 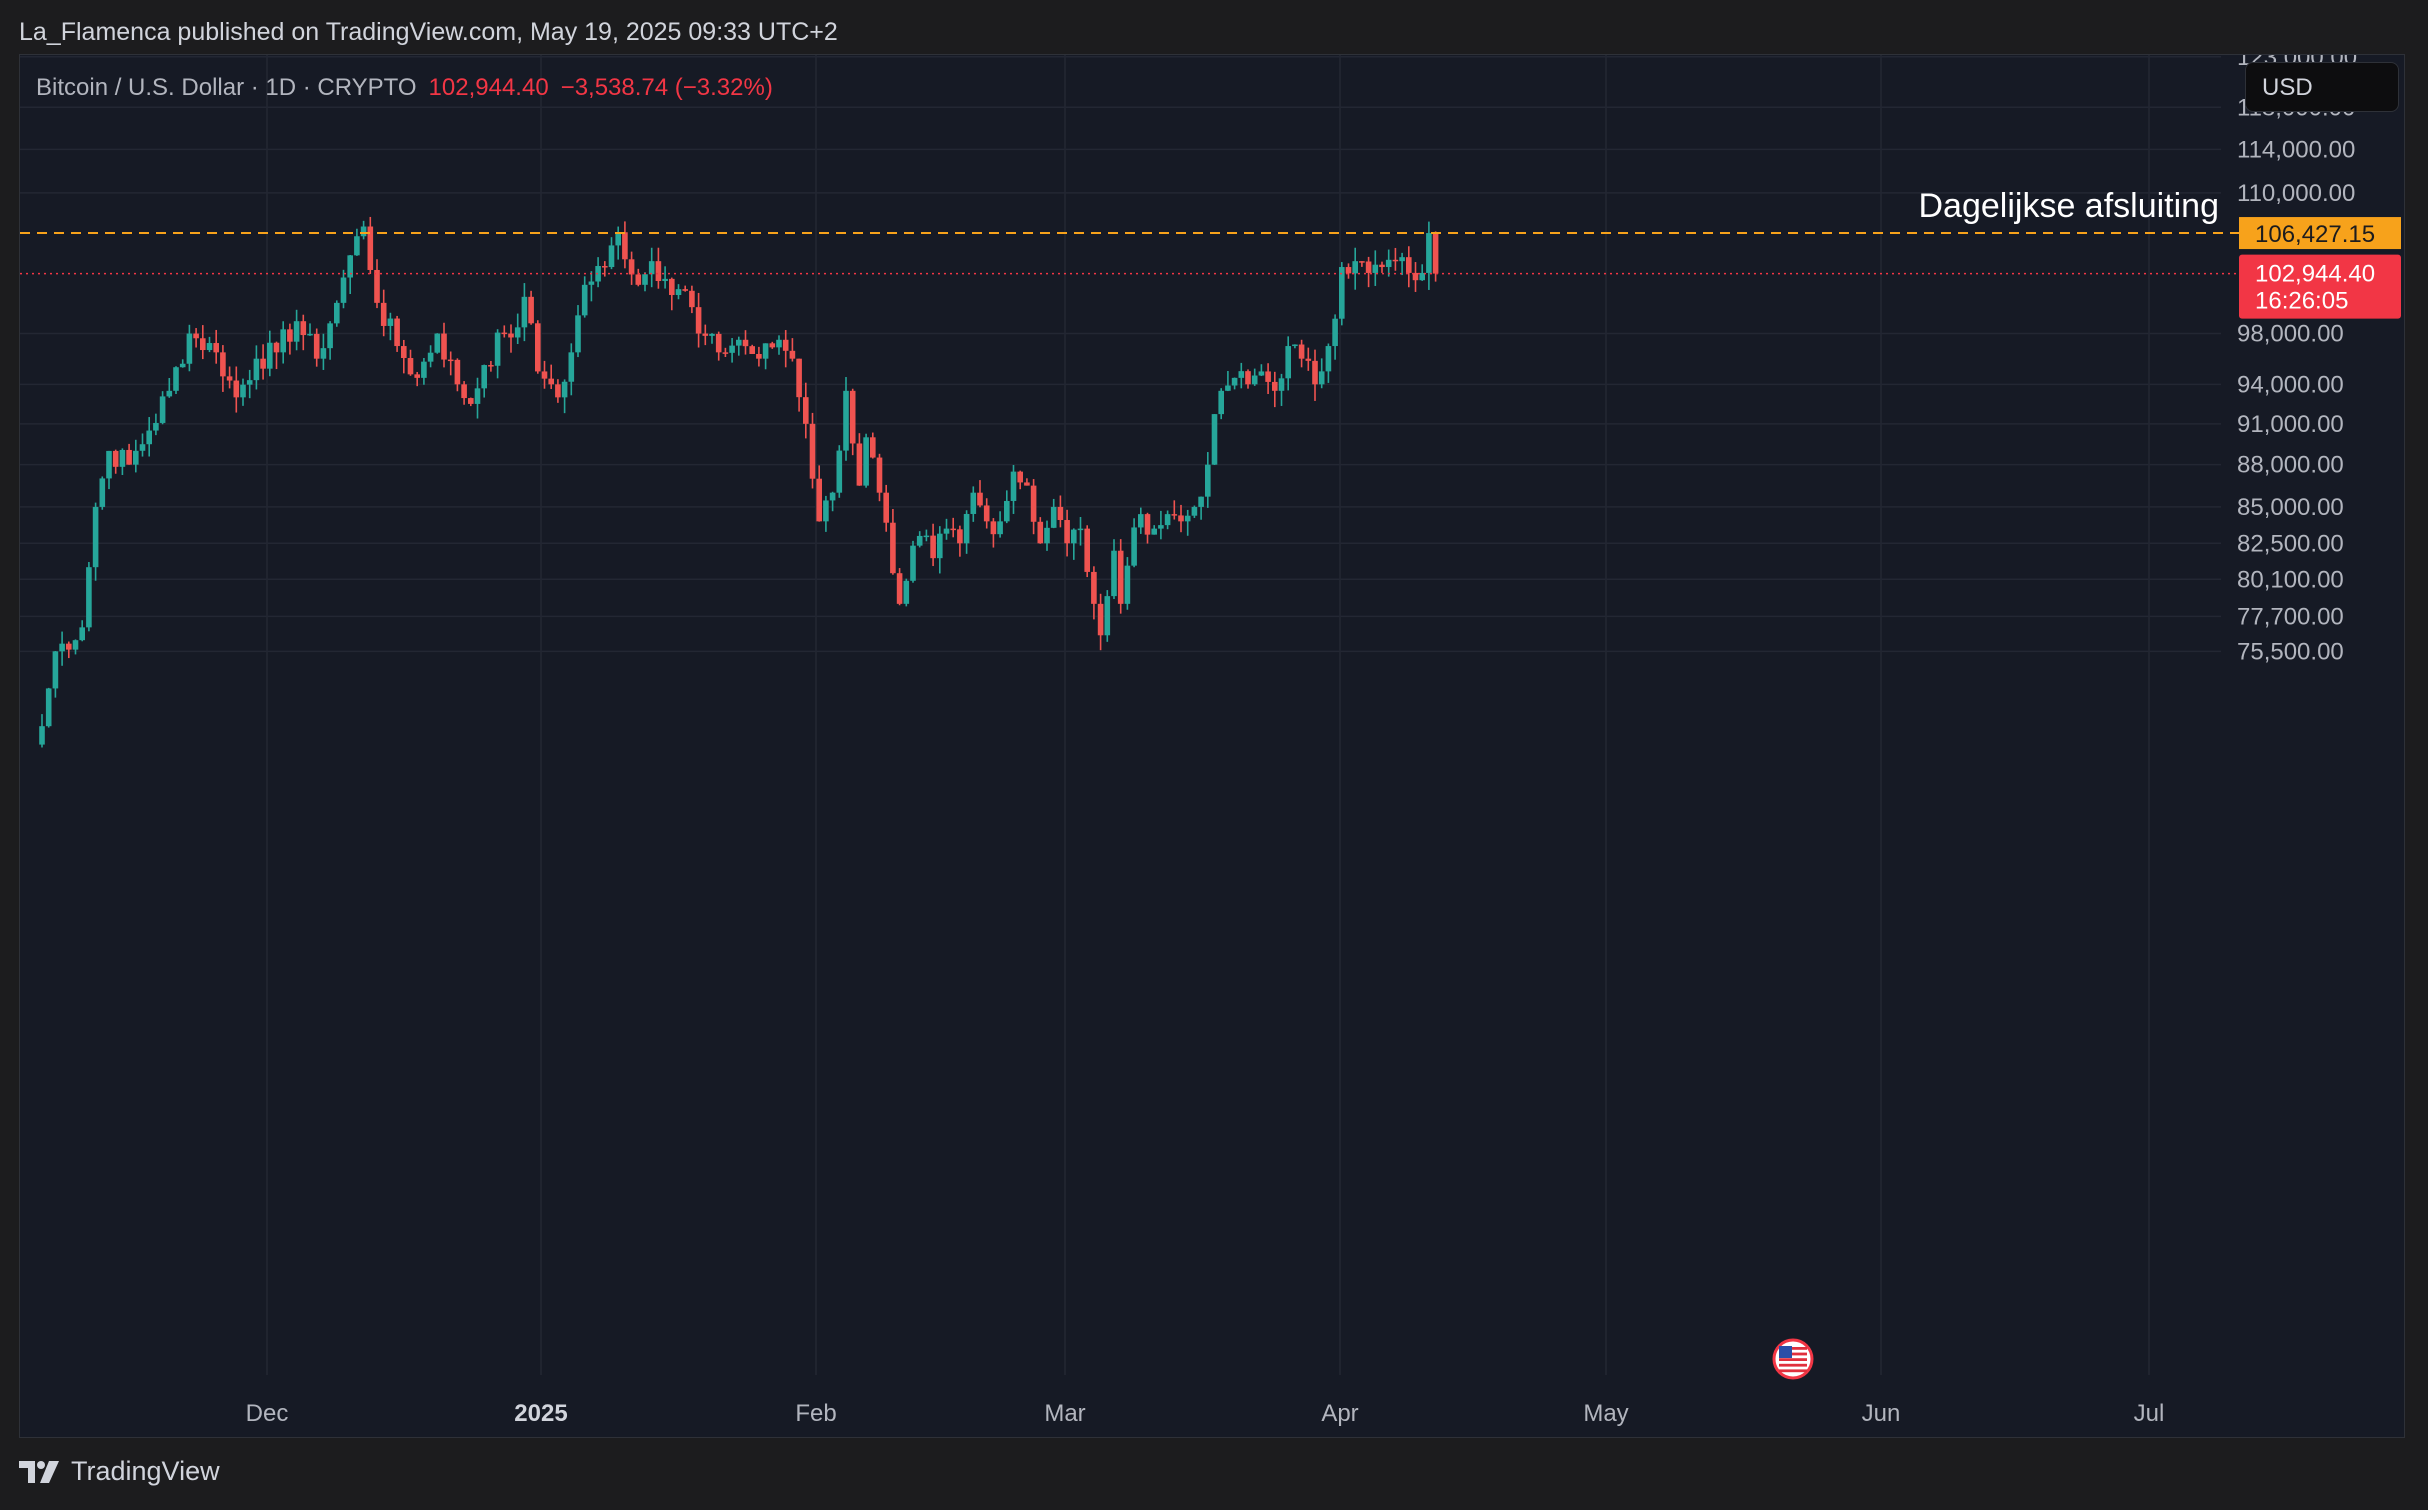 I want to click on y-axis-tick-label: 88,000.00, so click(x=2290, y=465).